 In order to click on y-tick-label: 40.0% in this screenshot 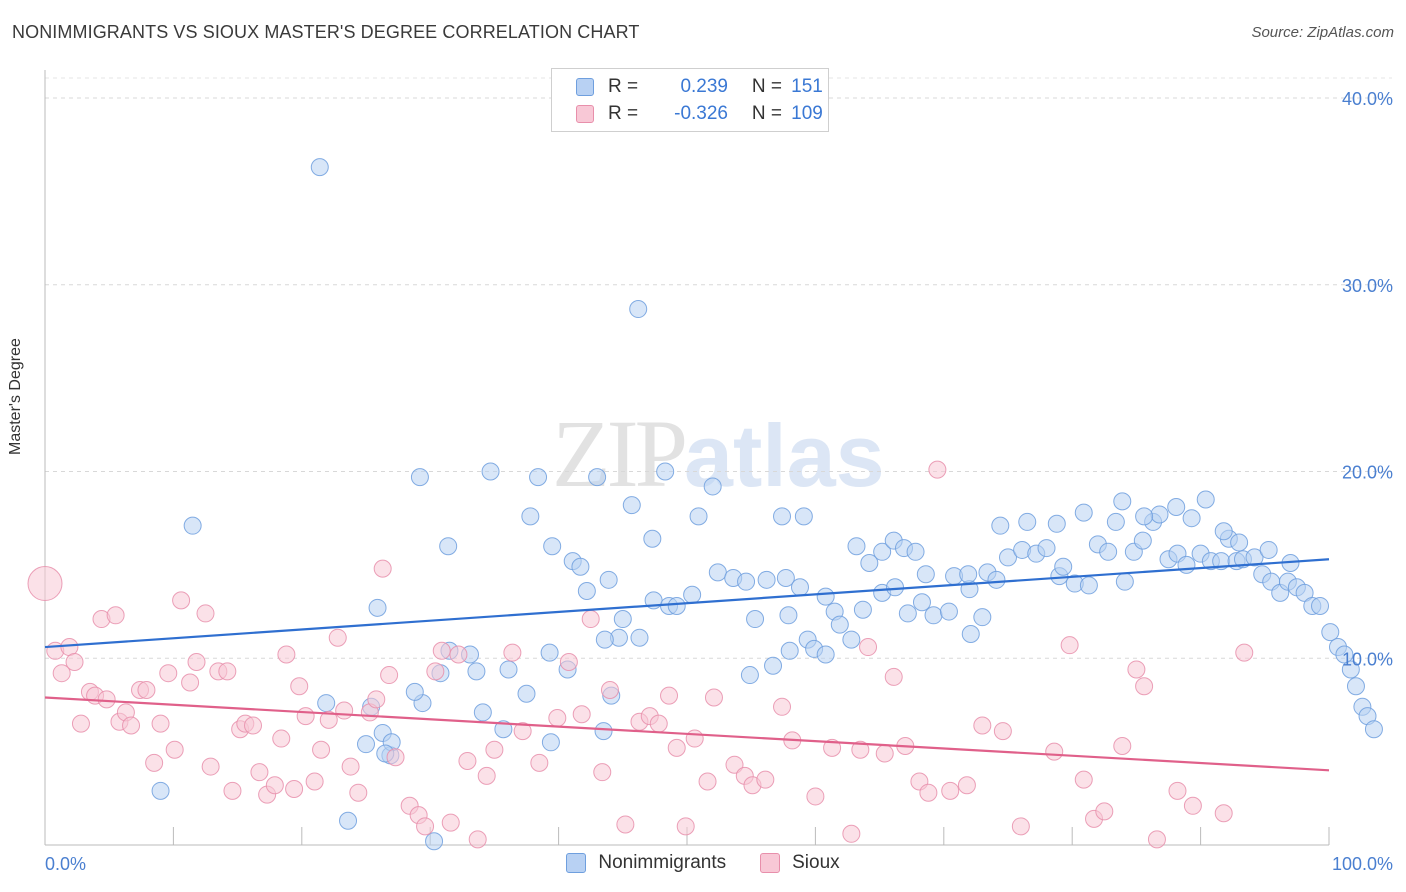, I will do `click(1367, 99)`.